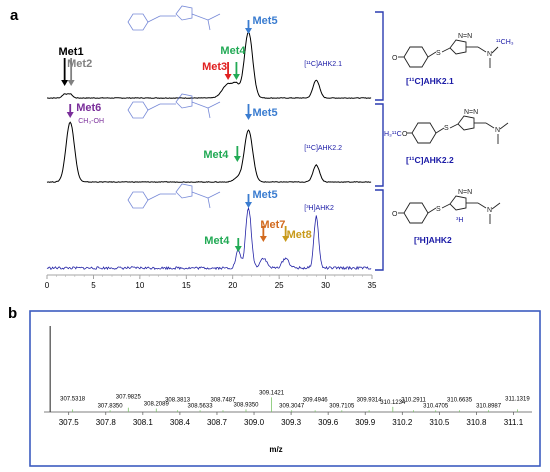 This screenshot has width=550, height=472. Describe the element at coordinates (14, 15) in the screenshot. I see `panel-a-letter: a` at that location.